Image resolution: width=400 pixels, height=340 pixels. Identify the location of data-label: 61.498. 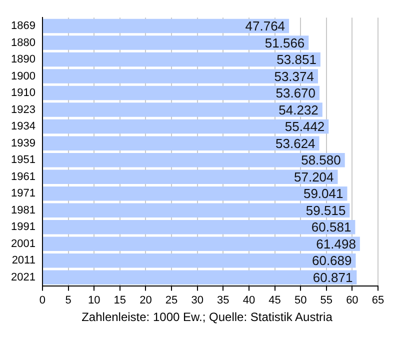
(336, 244).